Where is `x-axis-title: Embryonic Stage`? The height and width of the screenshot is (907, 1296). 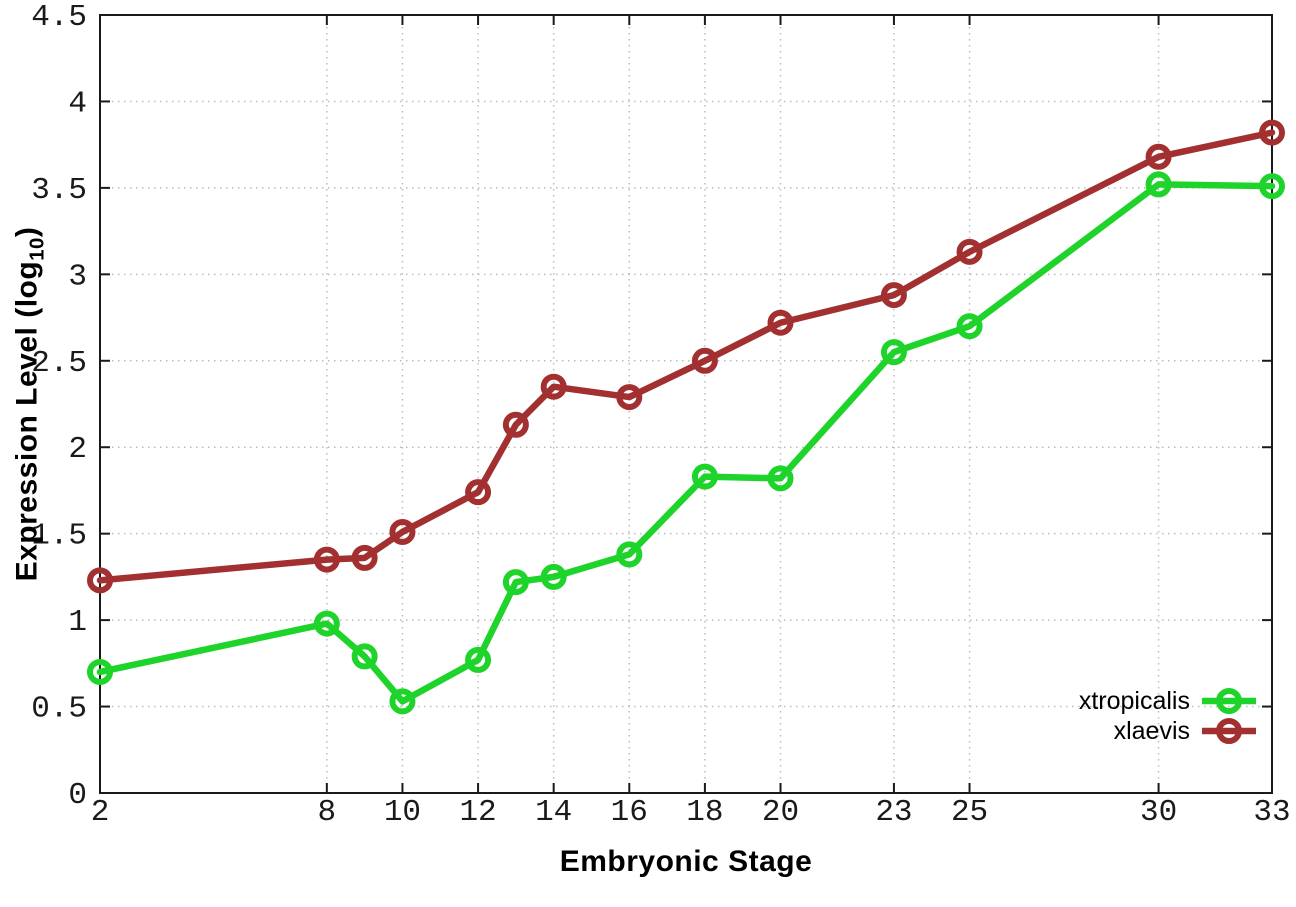
x-axis-title: Embryonic Stage is located at coordinates (686, 861).